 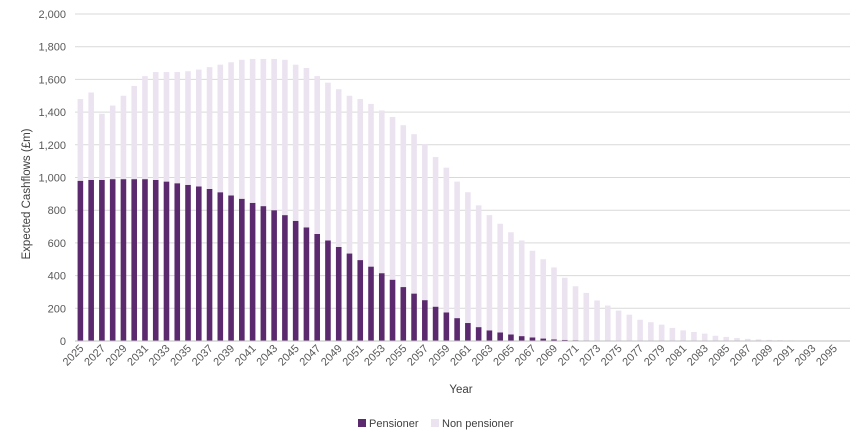 What do you see at coordinates (209, 128) in the screenshot?
I see `bar-non-pensioner-2037` at bounding box center [209, 128].